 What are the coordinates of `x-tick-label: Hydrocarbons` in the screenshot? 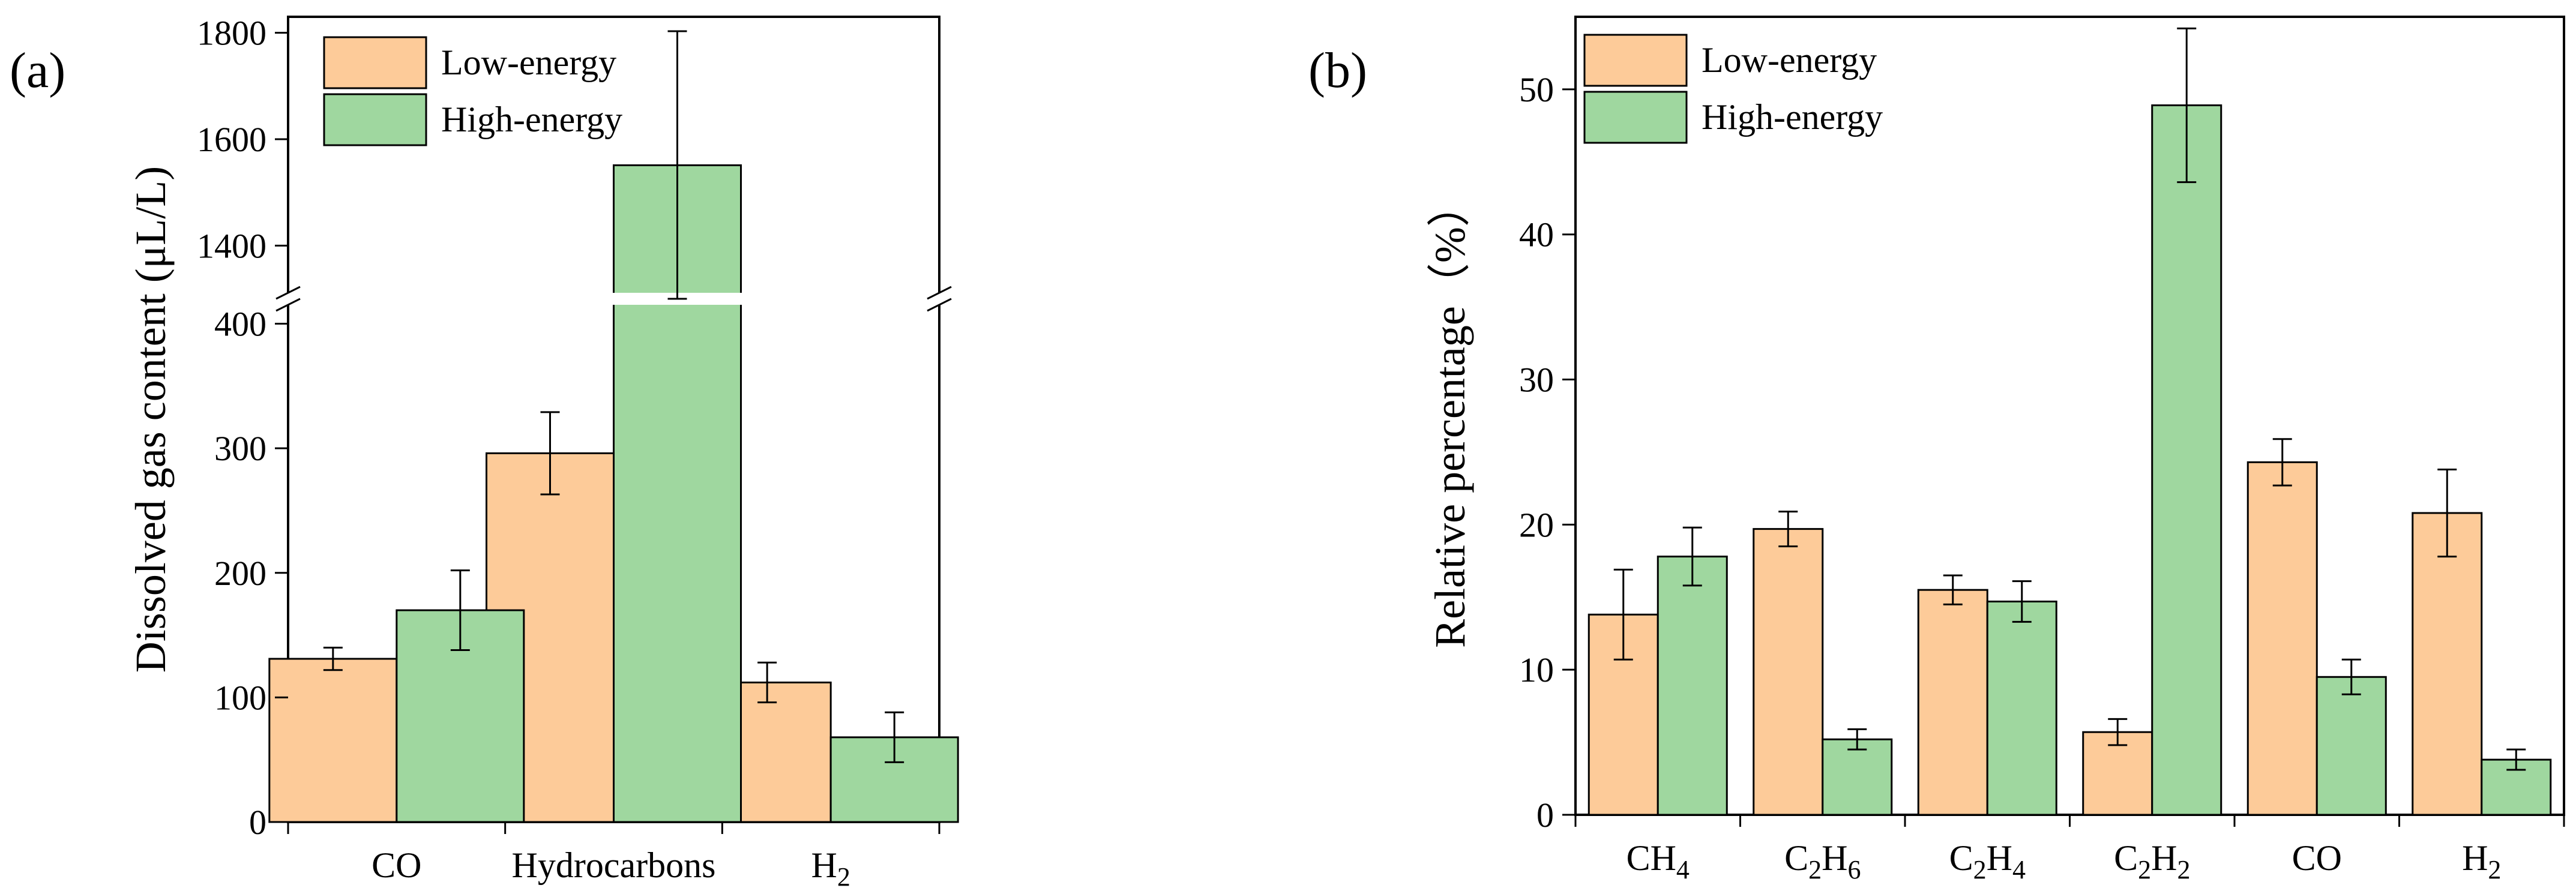 It's located at (614, 865).